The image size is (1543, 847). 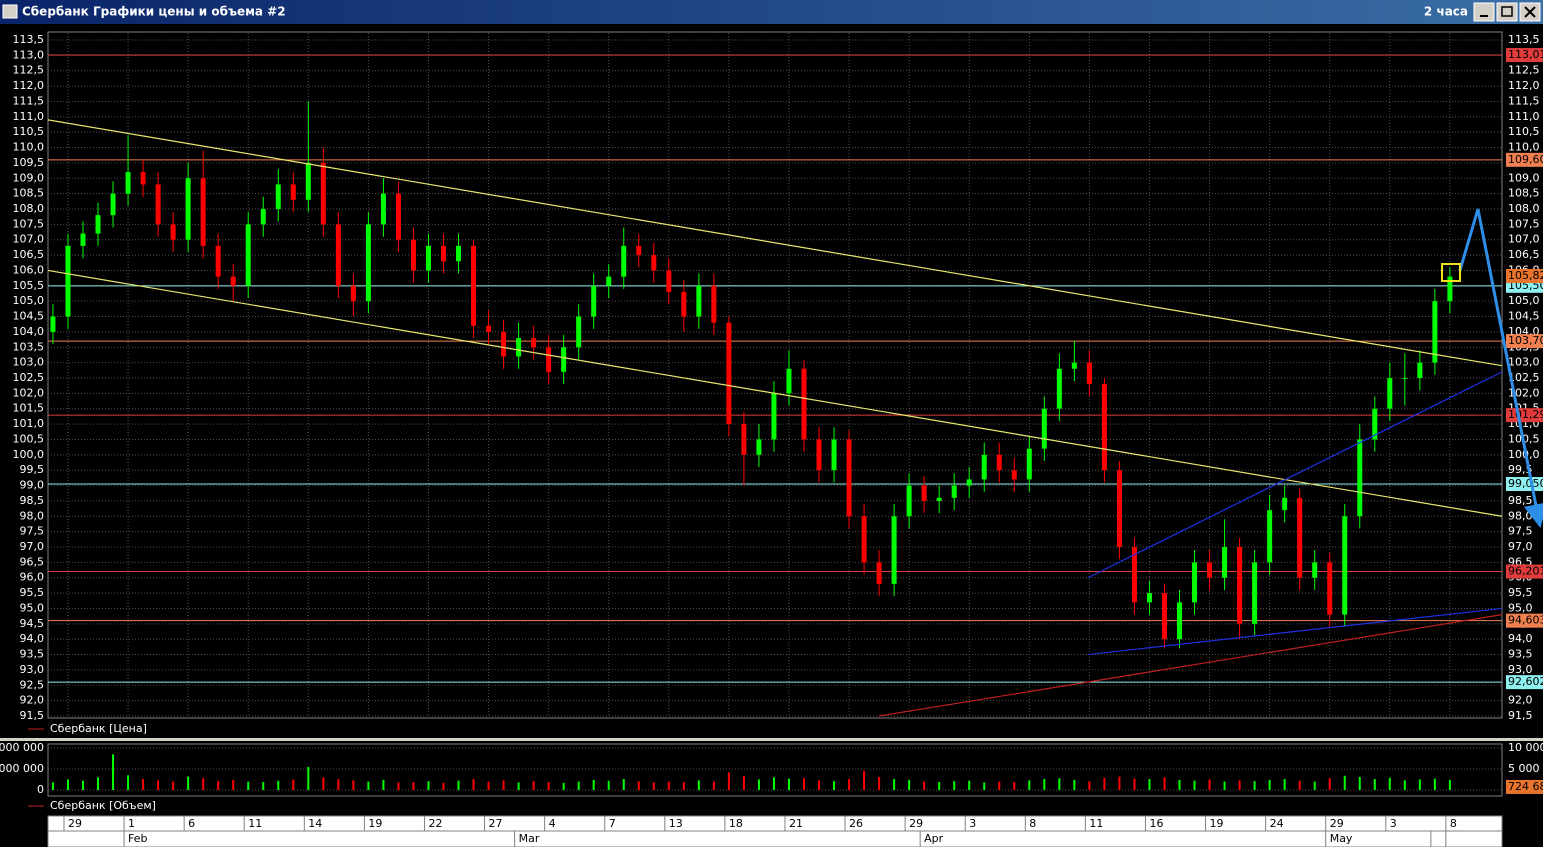 What do you see at coordinates (29, 331) in the screenshot?
I see `y-tick-label: 104,0` at bounding box center [29, 331].